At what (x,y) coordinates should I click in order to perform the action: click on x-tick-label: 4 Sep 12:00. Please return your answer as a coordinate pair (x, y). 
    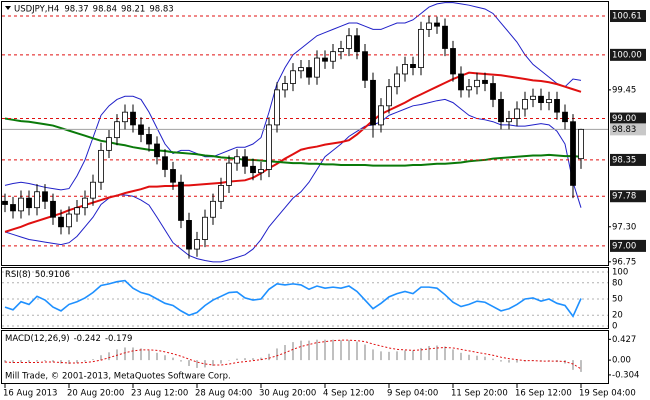
    Looking at the image, I should click on (348, 394).